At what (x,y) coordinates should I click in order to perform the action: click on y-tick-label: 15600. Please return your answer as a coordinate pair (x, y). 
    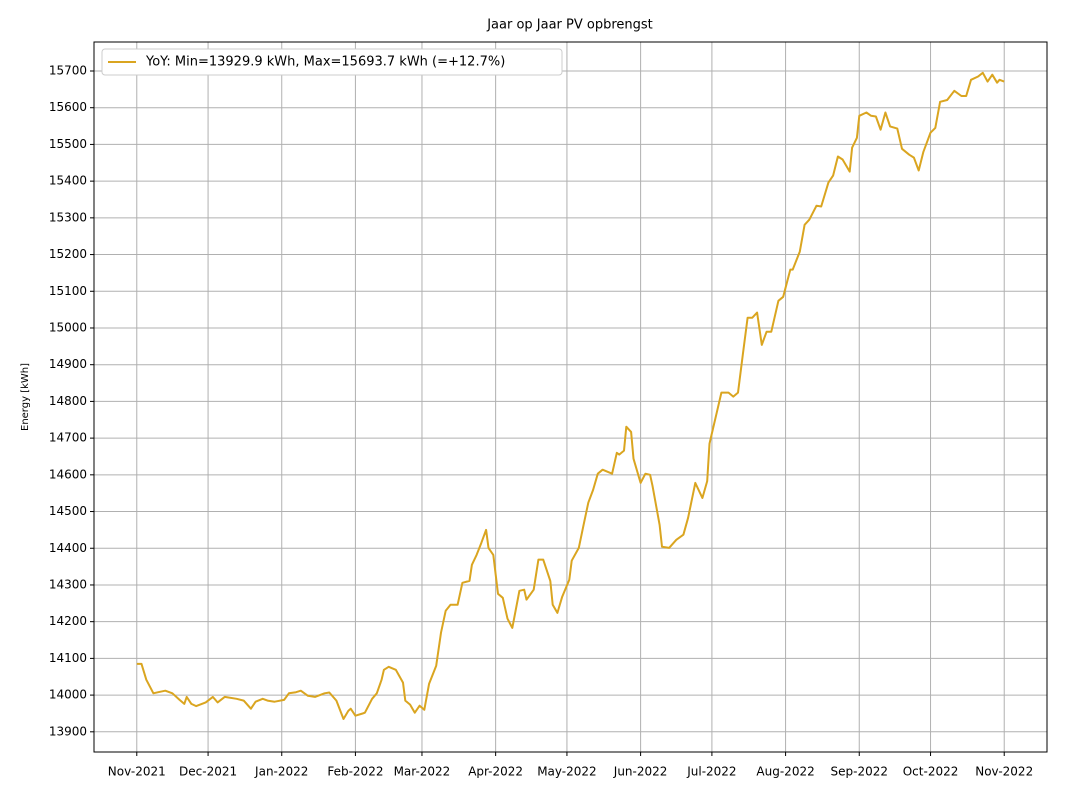
    Looking at the image, I should click on (68, 107).